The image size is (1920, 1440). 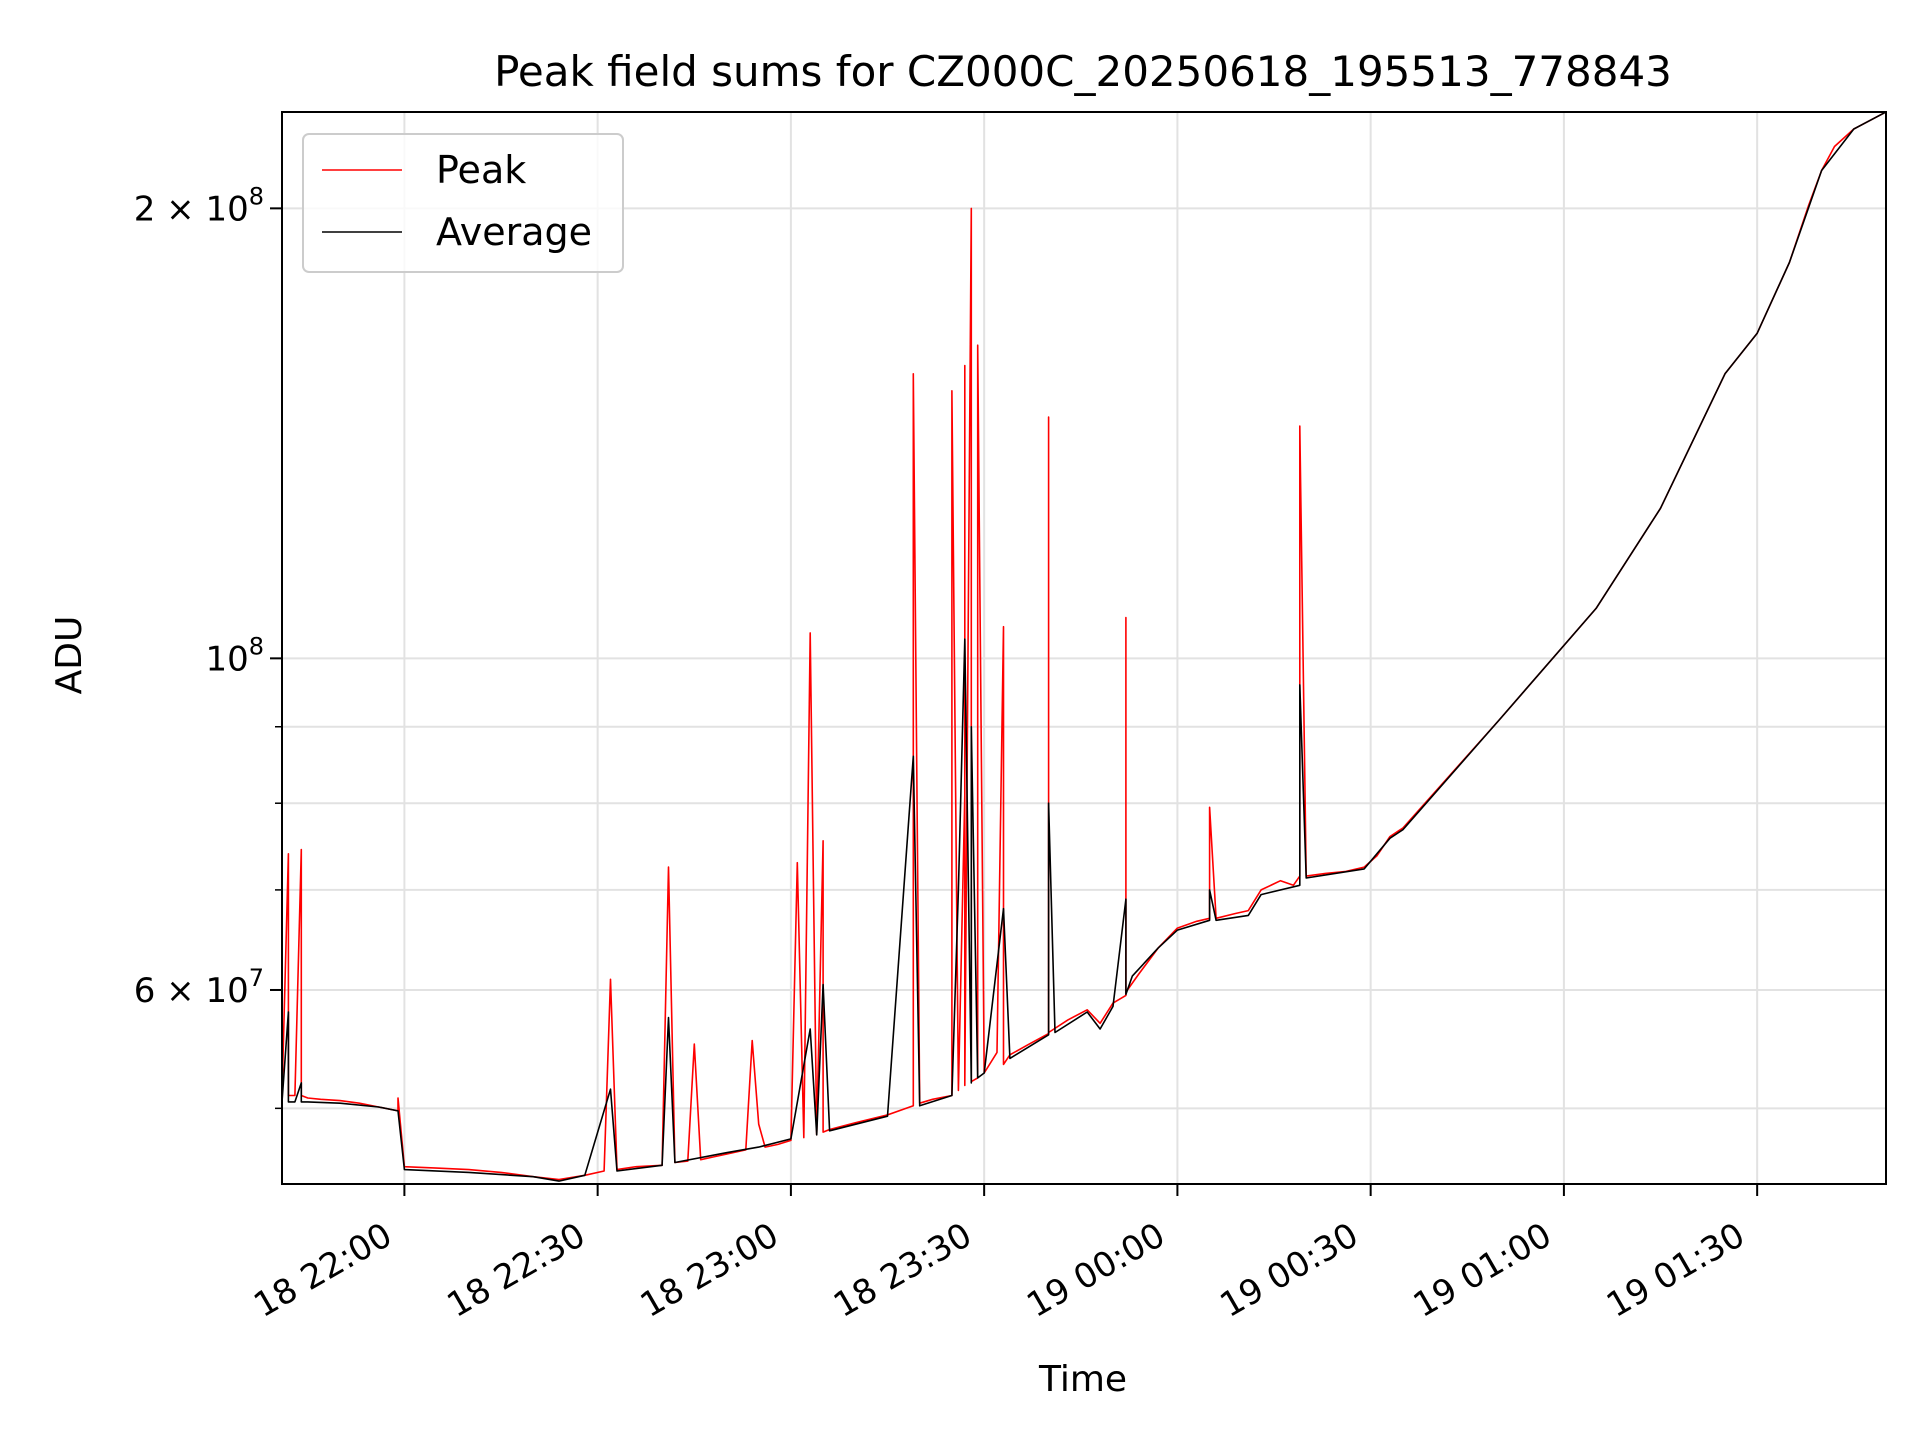 What do you see at coordinates (226, 659) in the screenshot?
I see `y-tick-label-base: 10` at bounding box center [226, 659].